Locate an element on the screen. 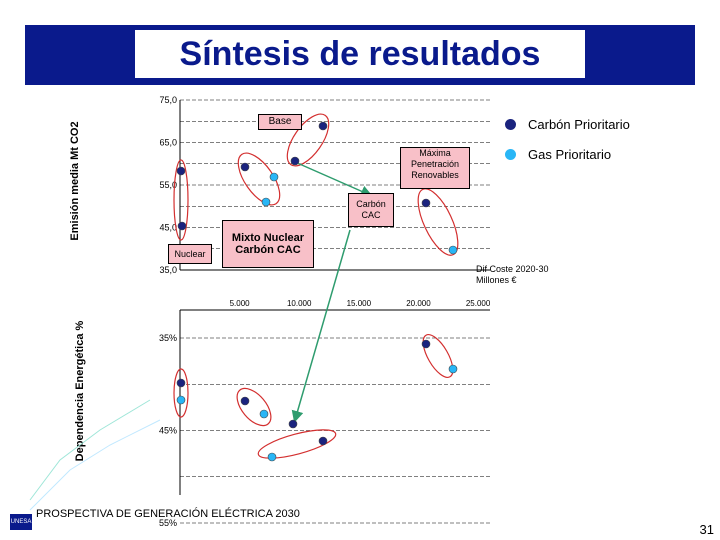  title-box: Síntesis de resultados is located at coordinates (360, 54).